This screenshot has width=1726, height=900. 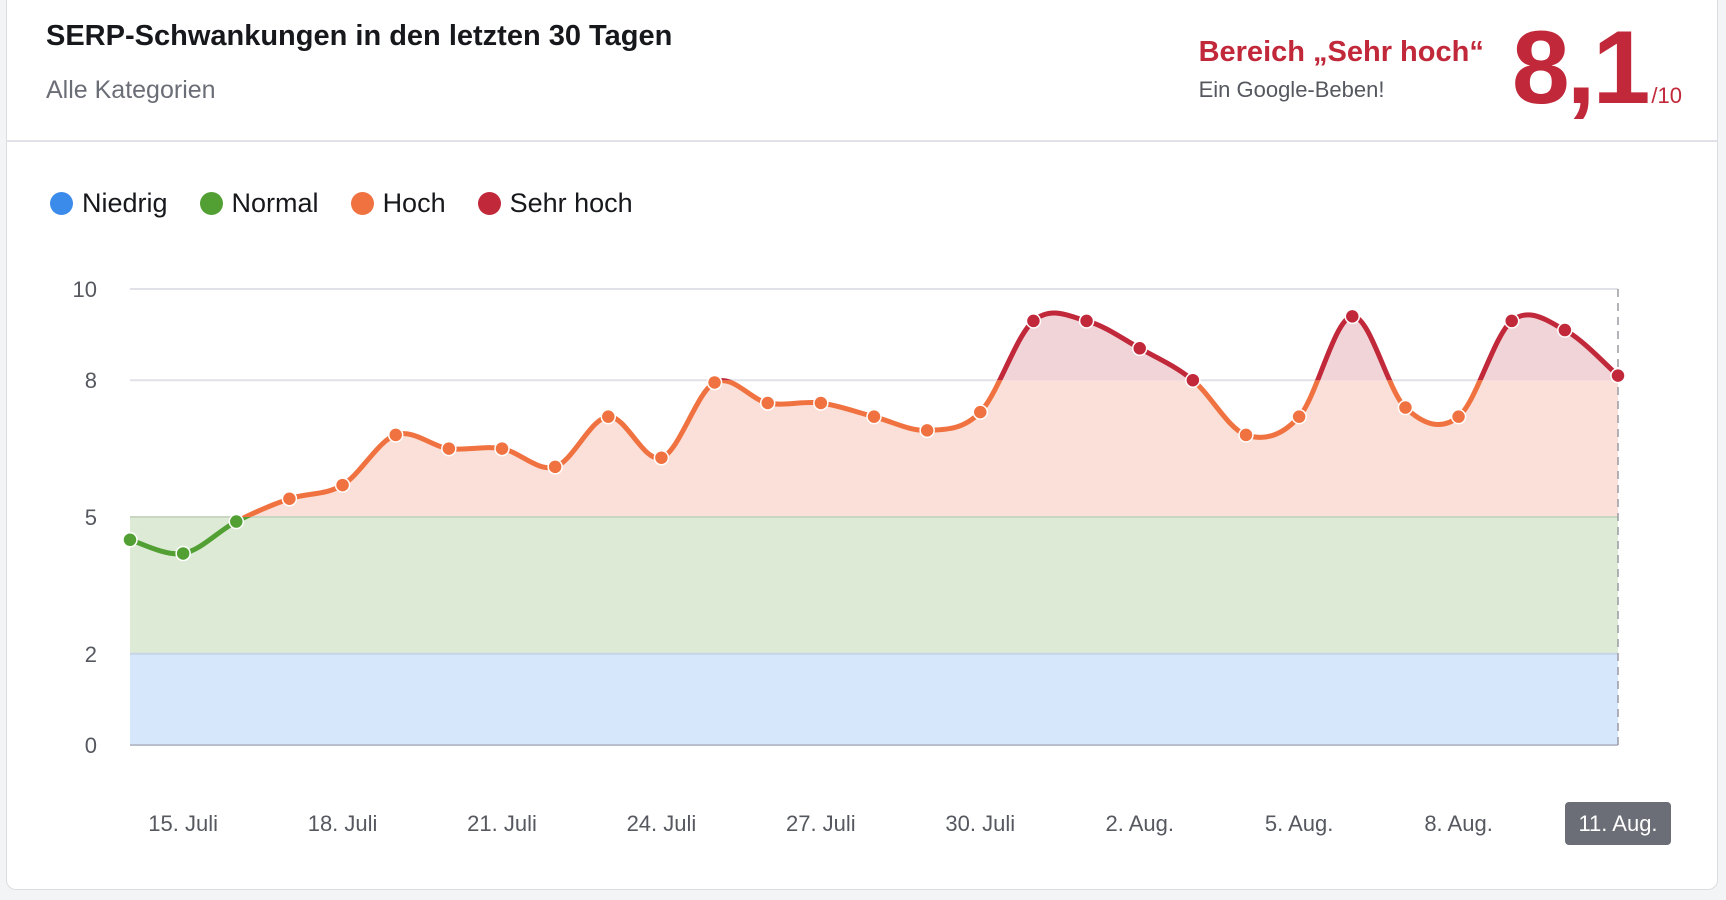 What do you see at coordinates (91, 654) in the screenshot?
I see `y-tick-label: 2` at bounding box center [91, 654].